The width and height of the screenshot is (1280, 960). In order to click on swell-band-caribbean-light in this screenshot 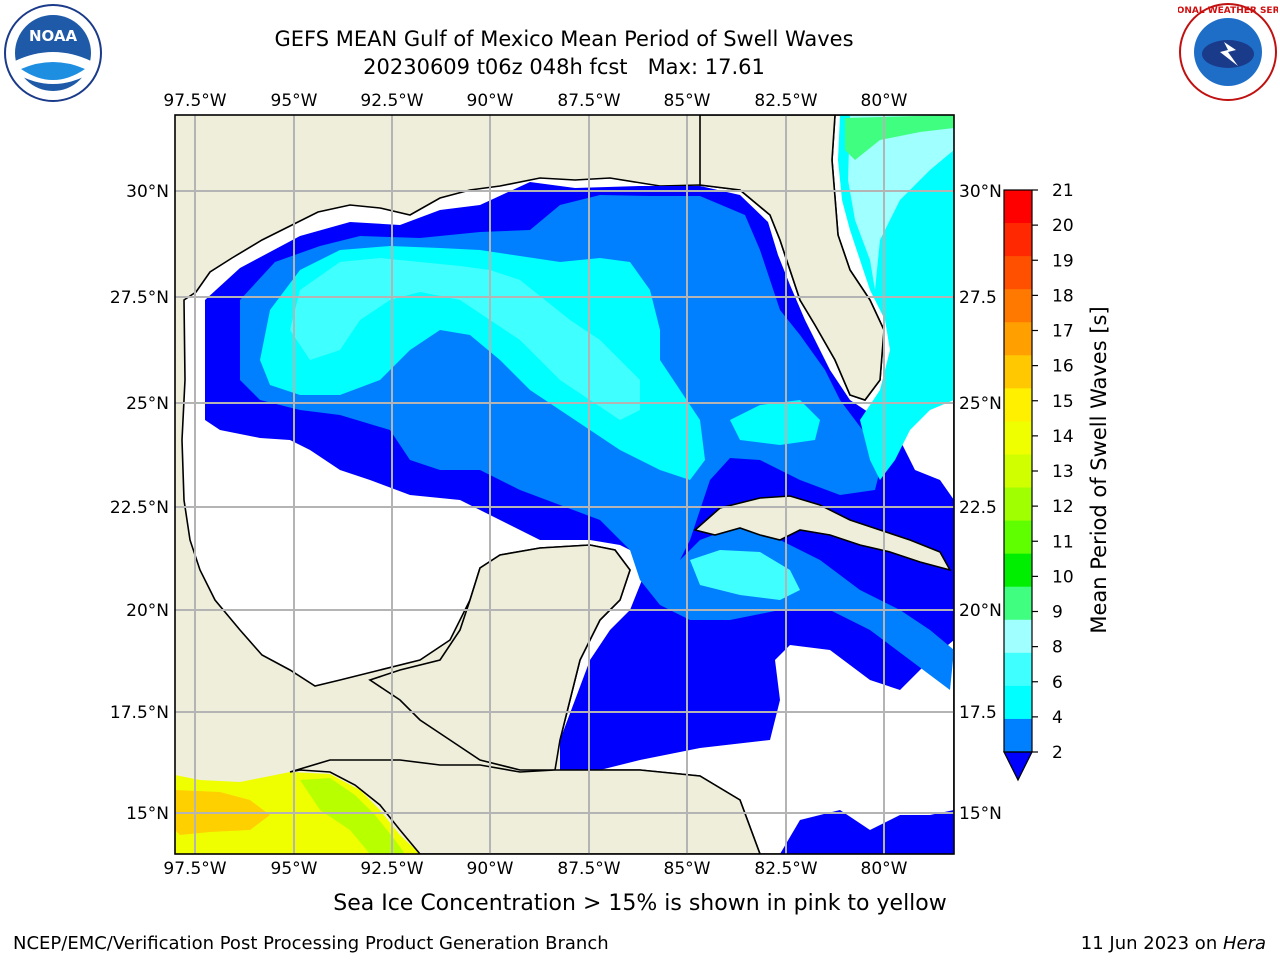, I will do `click(775, 422)`.